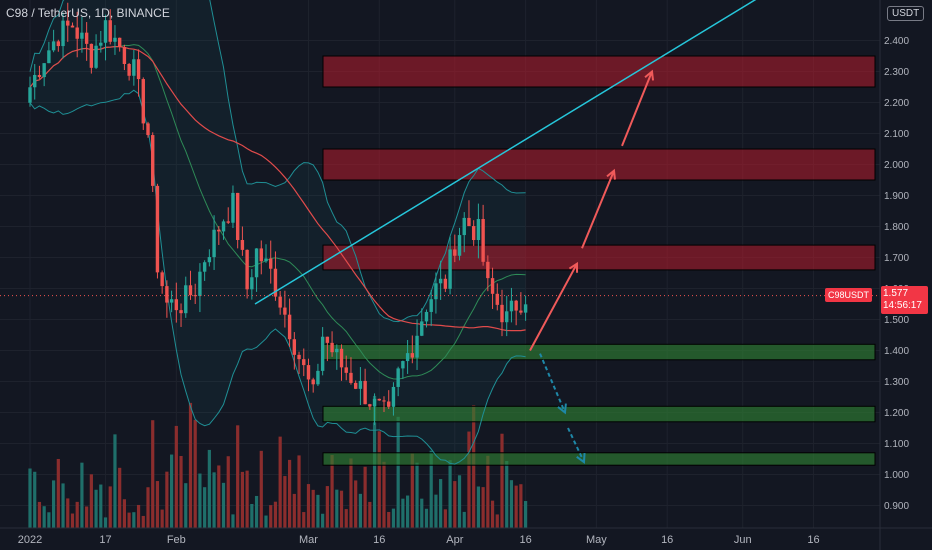 This screenshot has width=932, height=550. Describe the element at coordinates (902, 305) in the screenshot. I see `bar-countdown: 14:56:17` at that location.